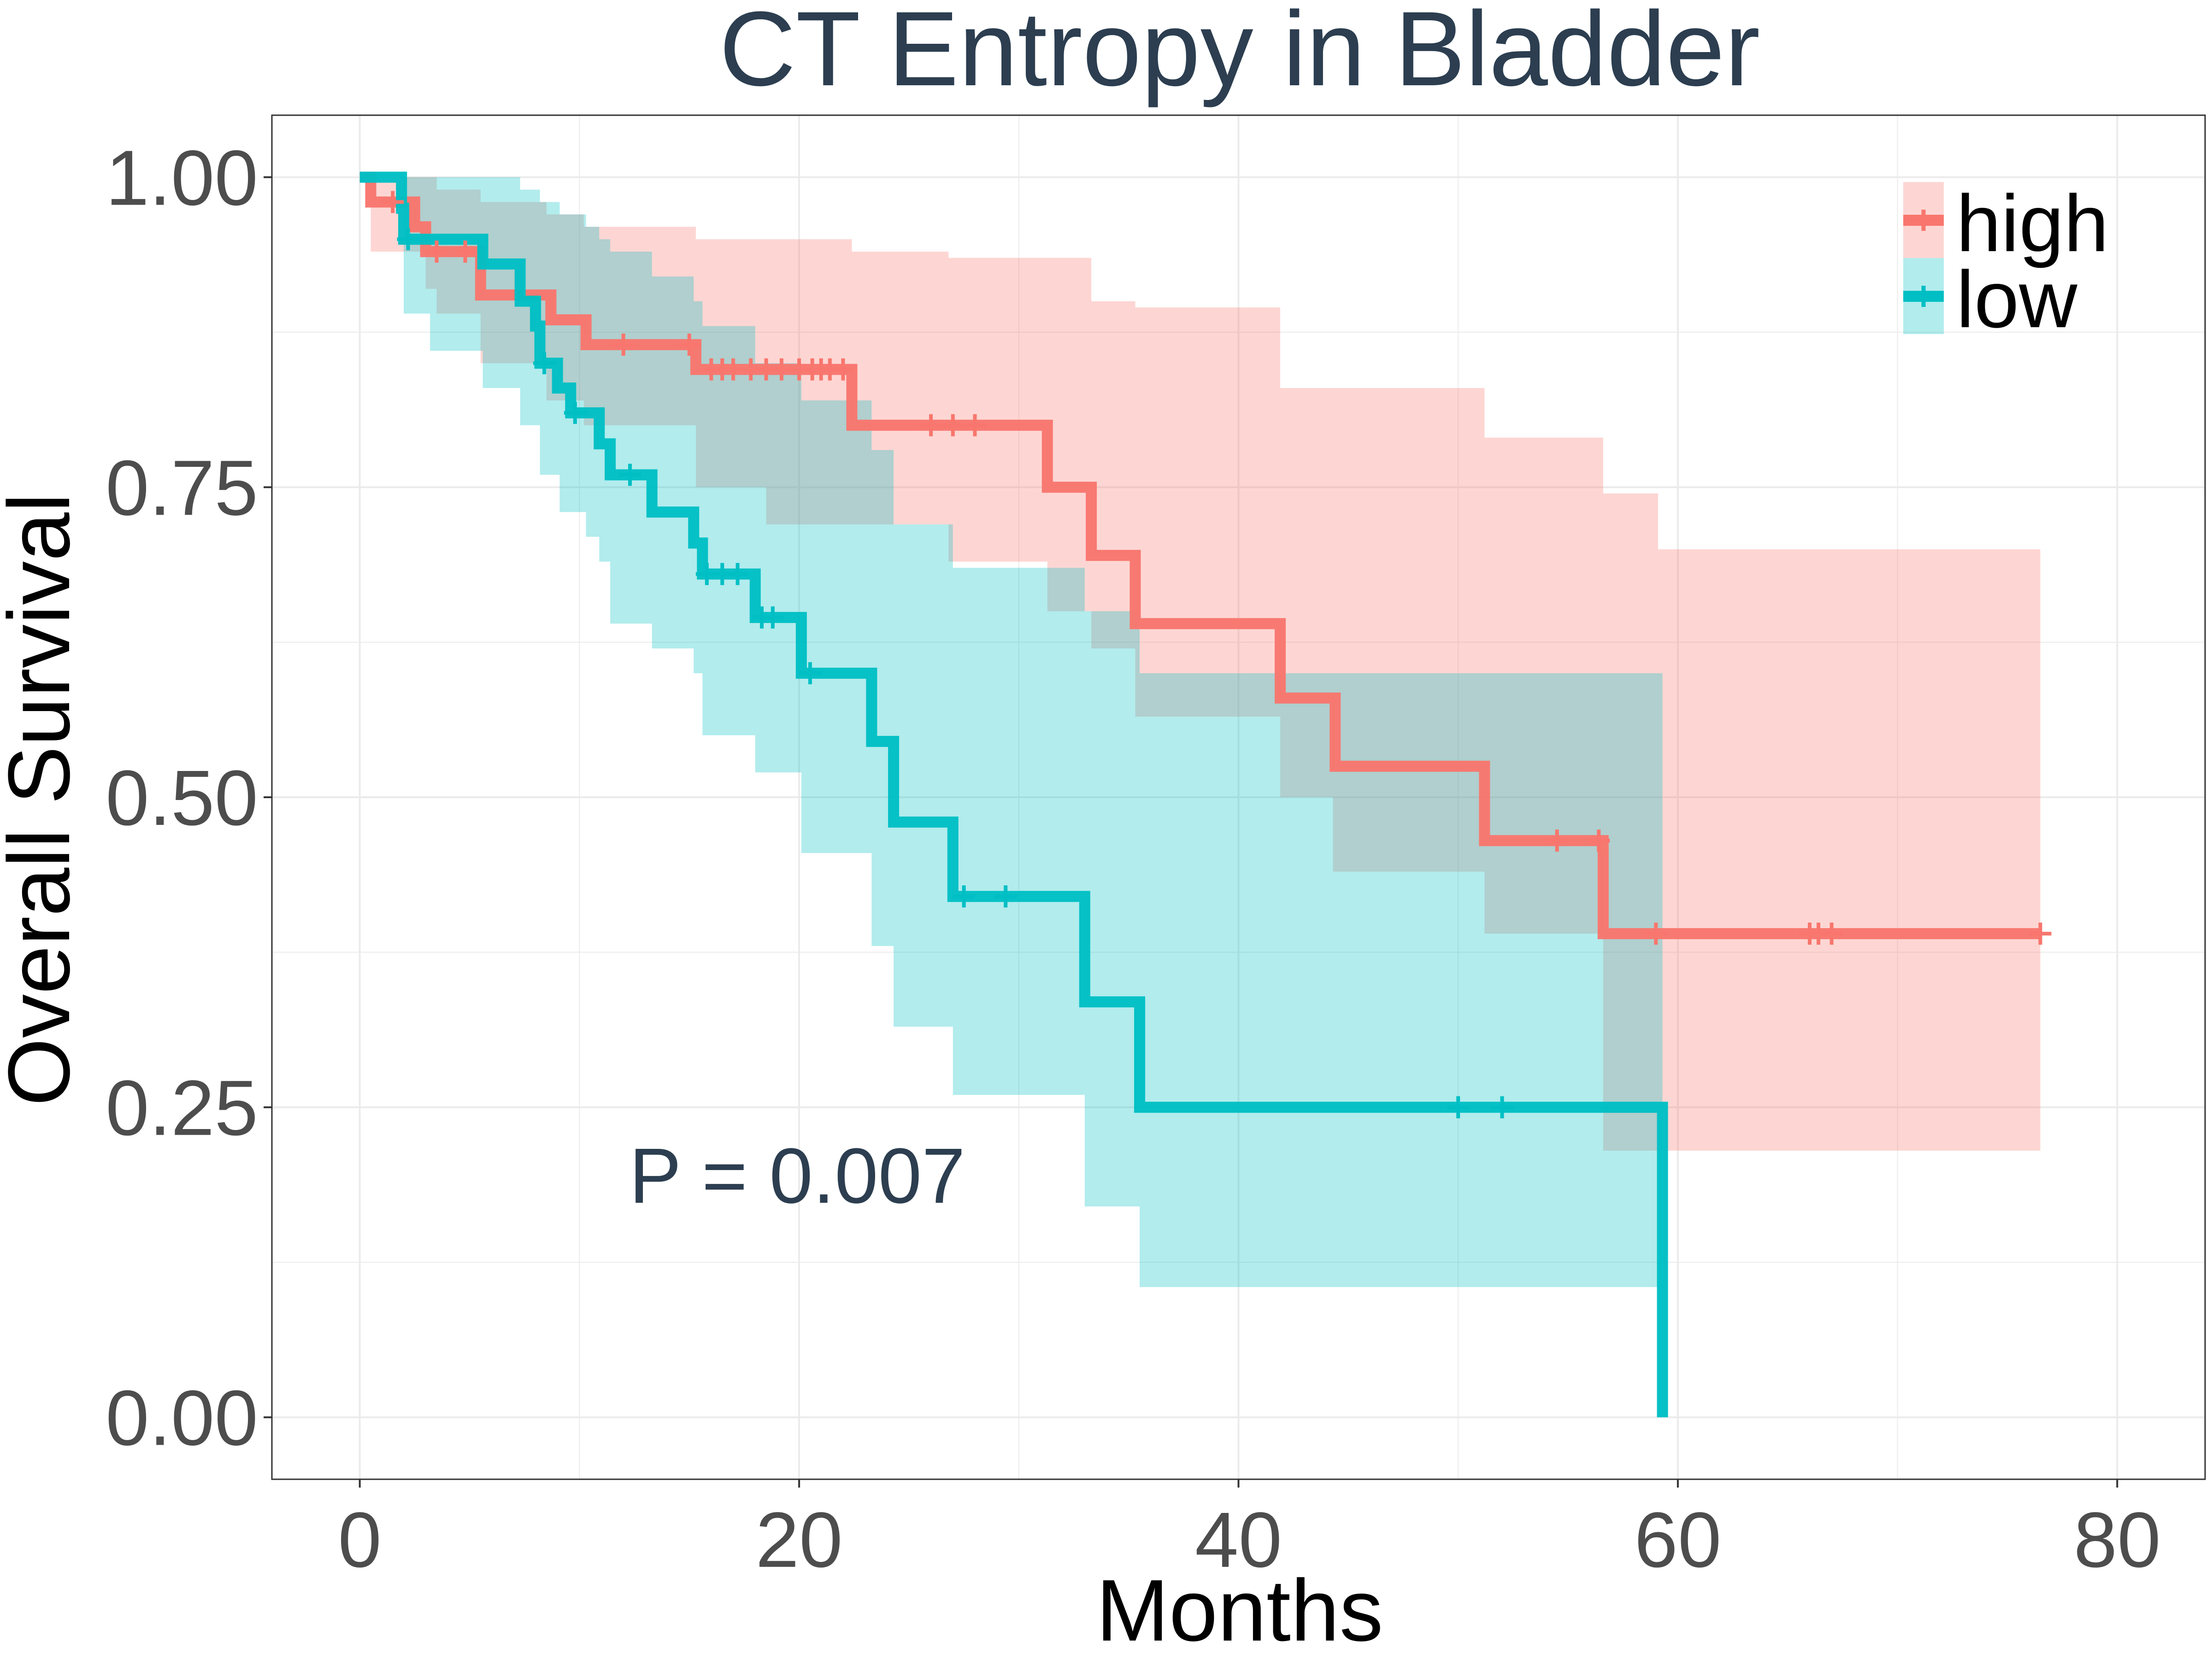  Describe the element at coordinates (2032, 224) in the screenshot. I see `legend-label-high: high` at that location.